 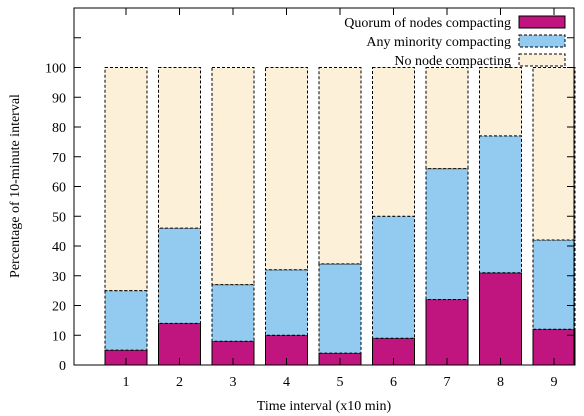 I want to click on x-axis-label: Time interval (x10 min), so click(x=324, y=406).